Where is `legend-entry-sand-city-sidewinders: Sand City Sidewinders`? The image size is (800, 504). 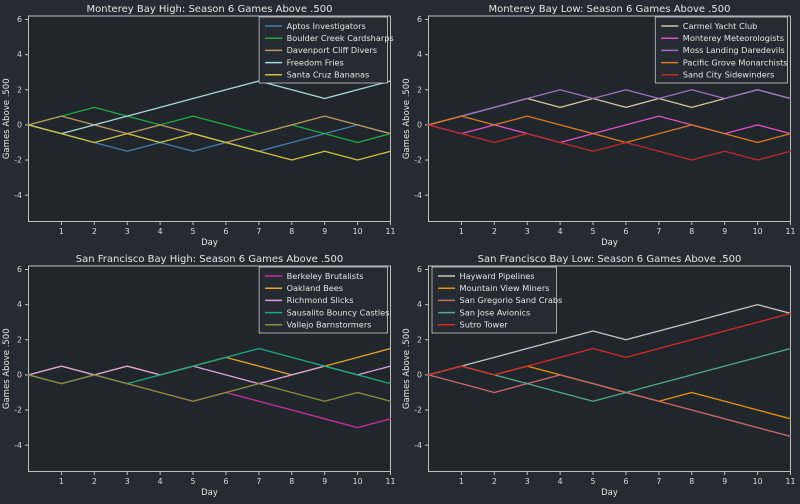 legend-entry-sand-city-sidewinders: Sand City Sidewinders is located at coordinates (717, 75).